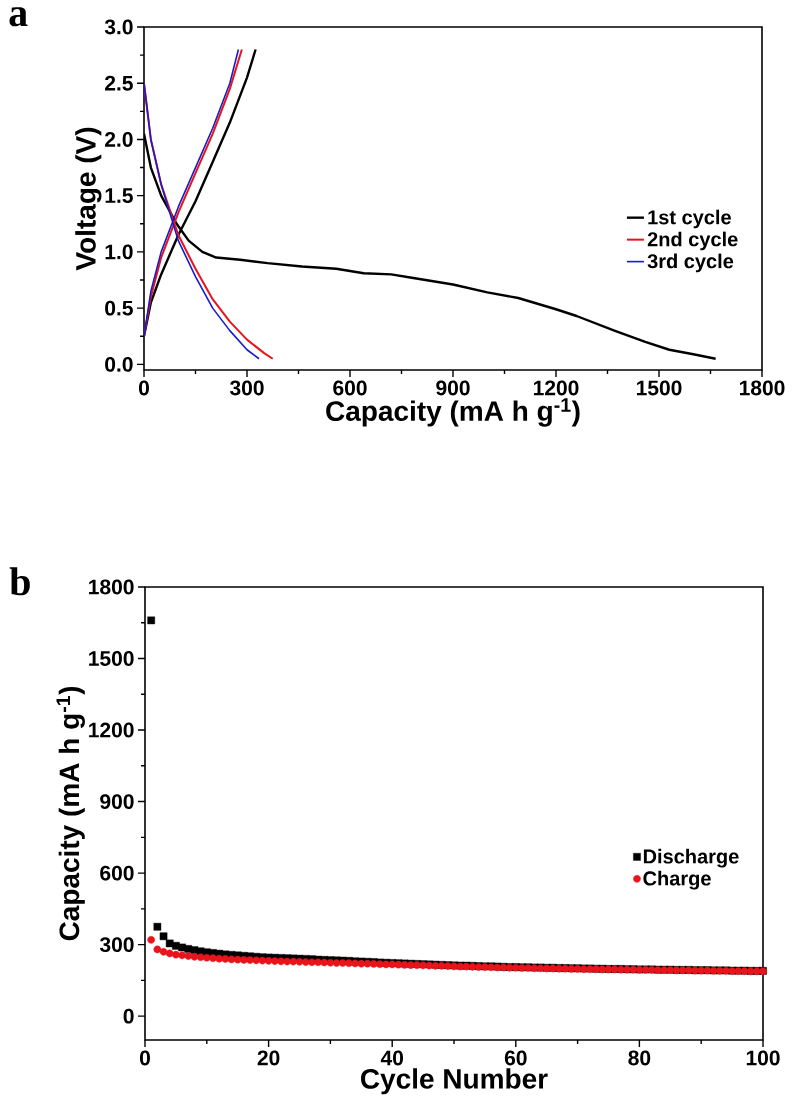 Image resolution: width=795 pixels, height=1115 pixels. What do you see at coordinates (268, 1058) in the screenshot?
I see `x-tick-label: 20` at bounding box center [268, 1058].